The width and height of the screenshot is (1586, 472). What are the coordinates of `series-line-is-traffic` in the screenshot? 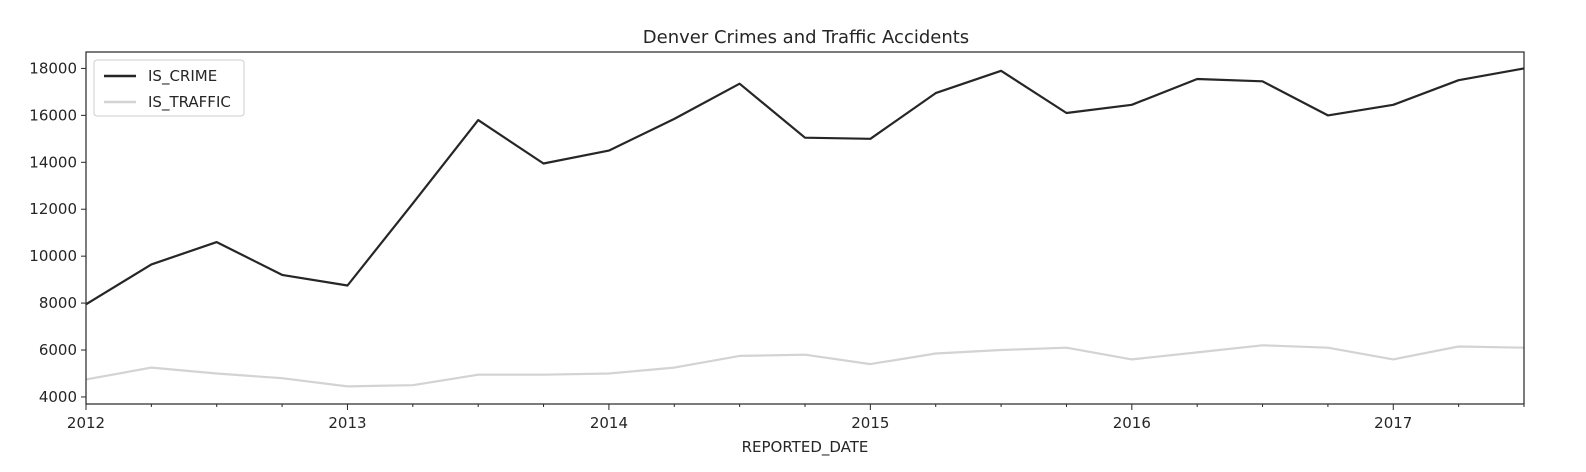 It's located at (805, 366).